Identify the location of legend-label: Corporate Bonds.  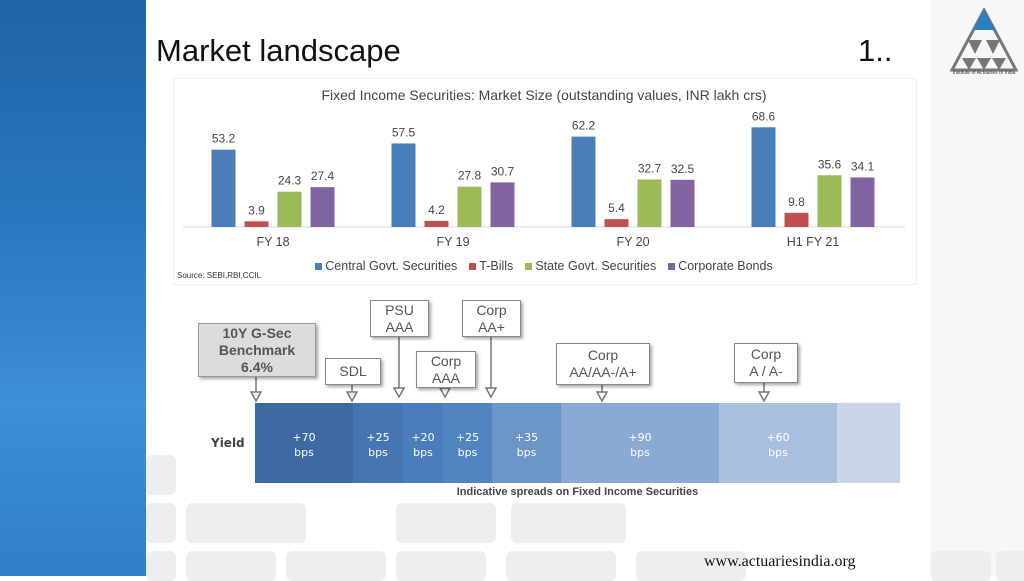
(725, 266).